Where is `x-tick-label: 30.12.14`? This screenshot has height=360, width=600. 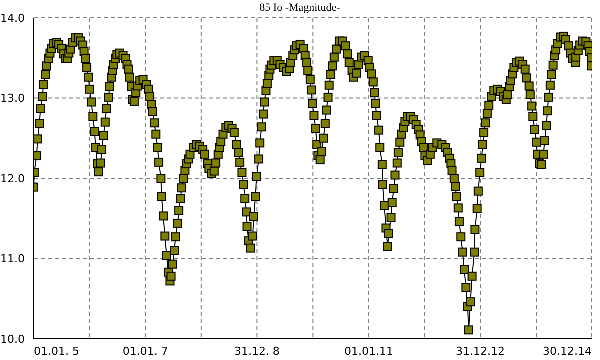
x-tick-label: 30.12.14 is located at coordinates (567, 351).